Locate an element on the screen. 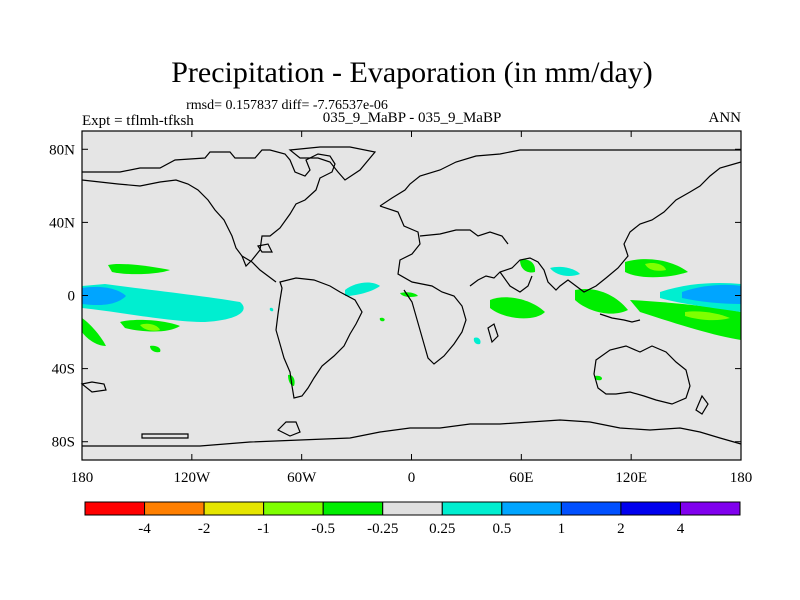 The height and width of the screenshot is (600, 800). lightgreen-core-spcz is located at coordinates (707, 316).